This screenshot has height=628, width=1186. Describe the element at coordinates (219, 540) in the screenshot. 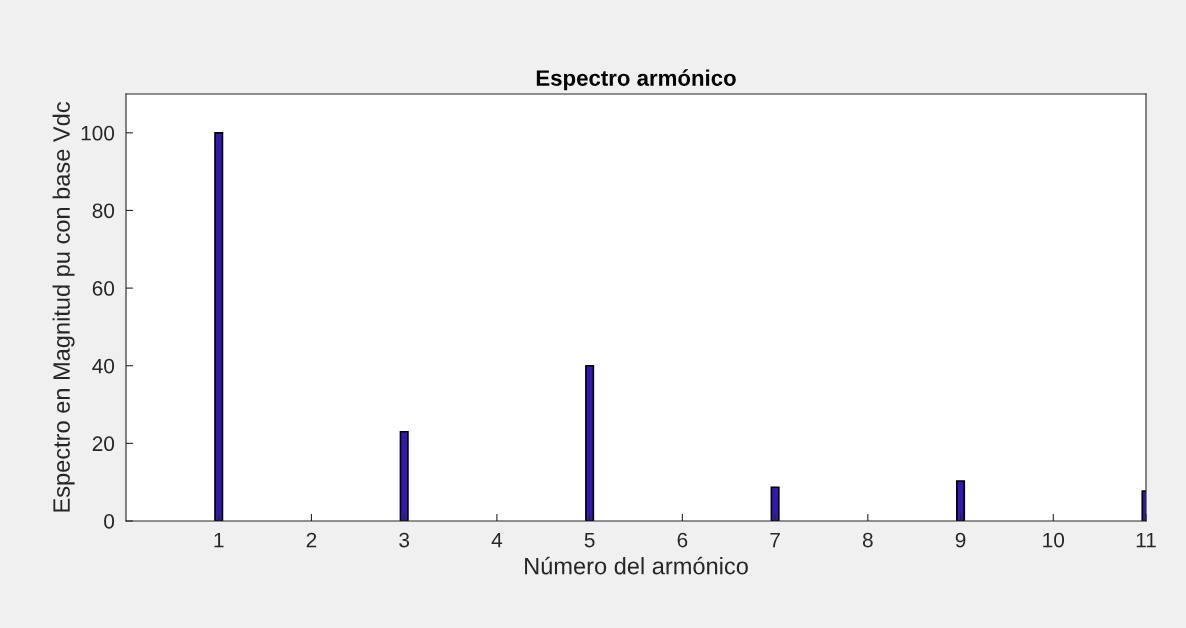

I see `x-tick-label: 1` at that location.